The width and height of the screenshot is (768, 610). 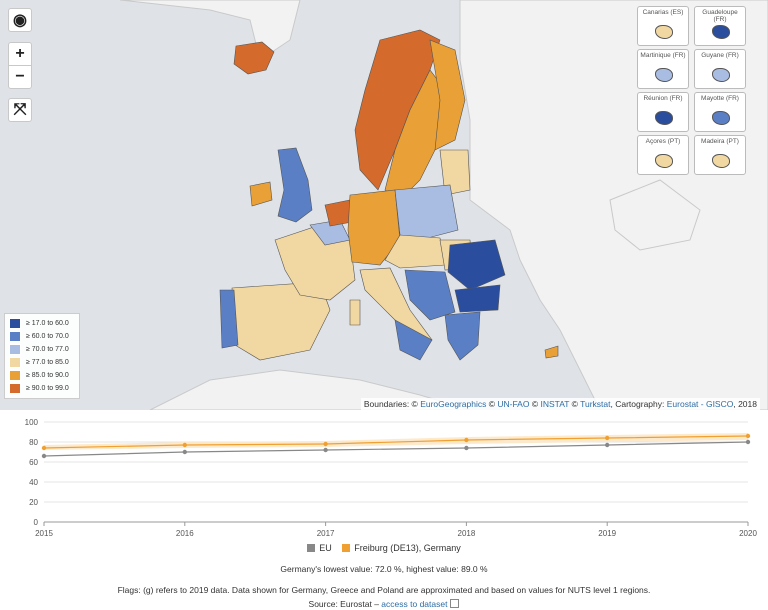 I want to click on region-sardinia, so click(x=355, y=312).